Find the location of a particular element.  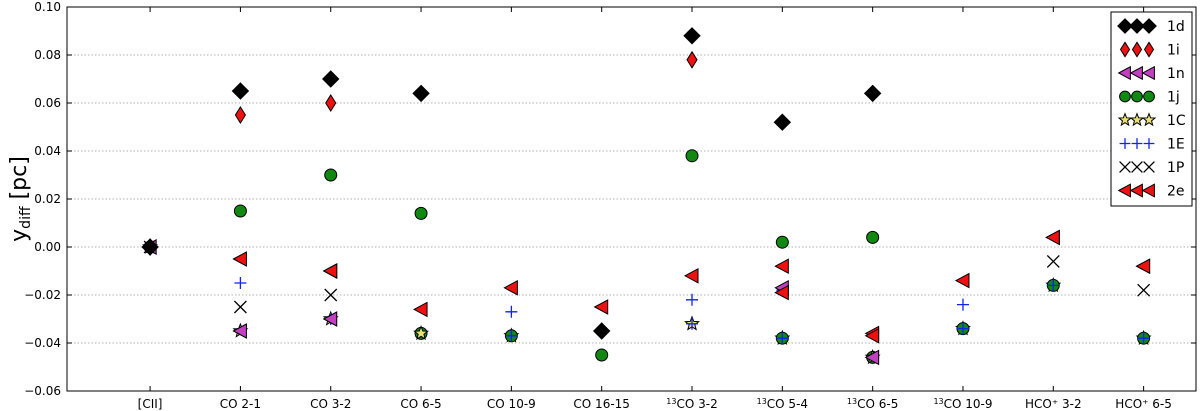

x-tick-label-text: [CII] is located at coordinates (150, 404).